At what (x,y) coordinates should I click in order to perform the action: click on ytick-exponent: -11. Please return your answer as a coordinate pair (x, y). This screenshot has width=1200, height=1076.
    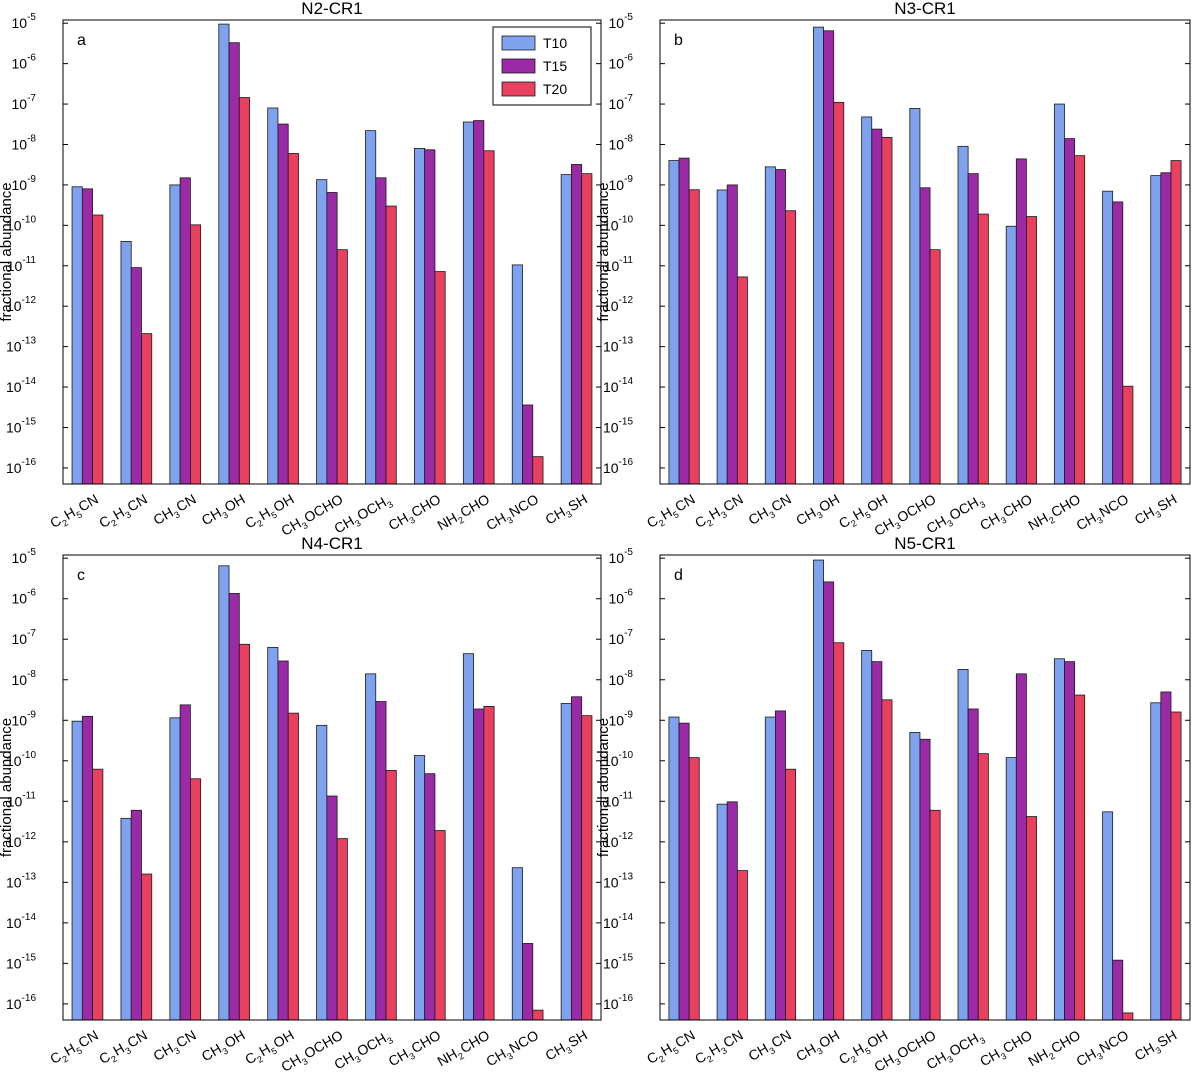
    Looking at the image, I should click on (626, 260).